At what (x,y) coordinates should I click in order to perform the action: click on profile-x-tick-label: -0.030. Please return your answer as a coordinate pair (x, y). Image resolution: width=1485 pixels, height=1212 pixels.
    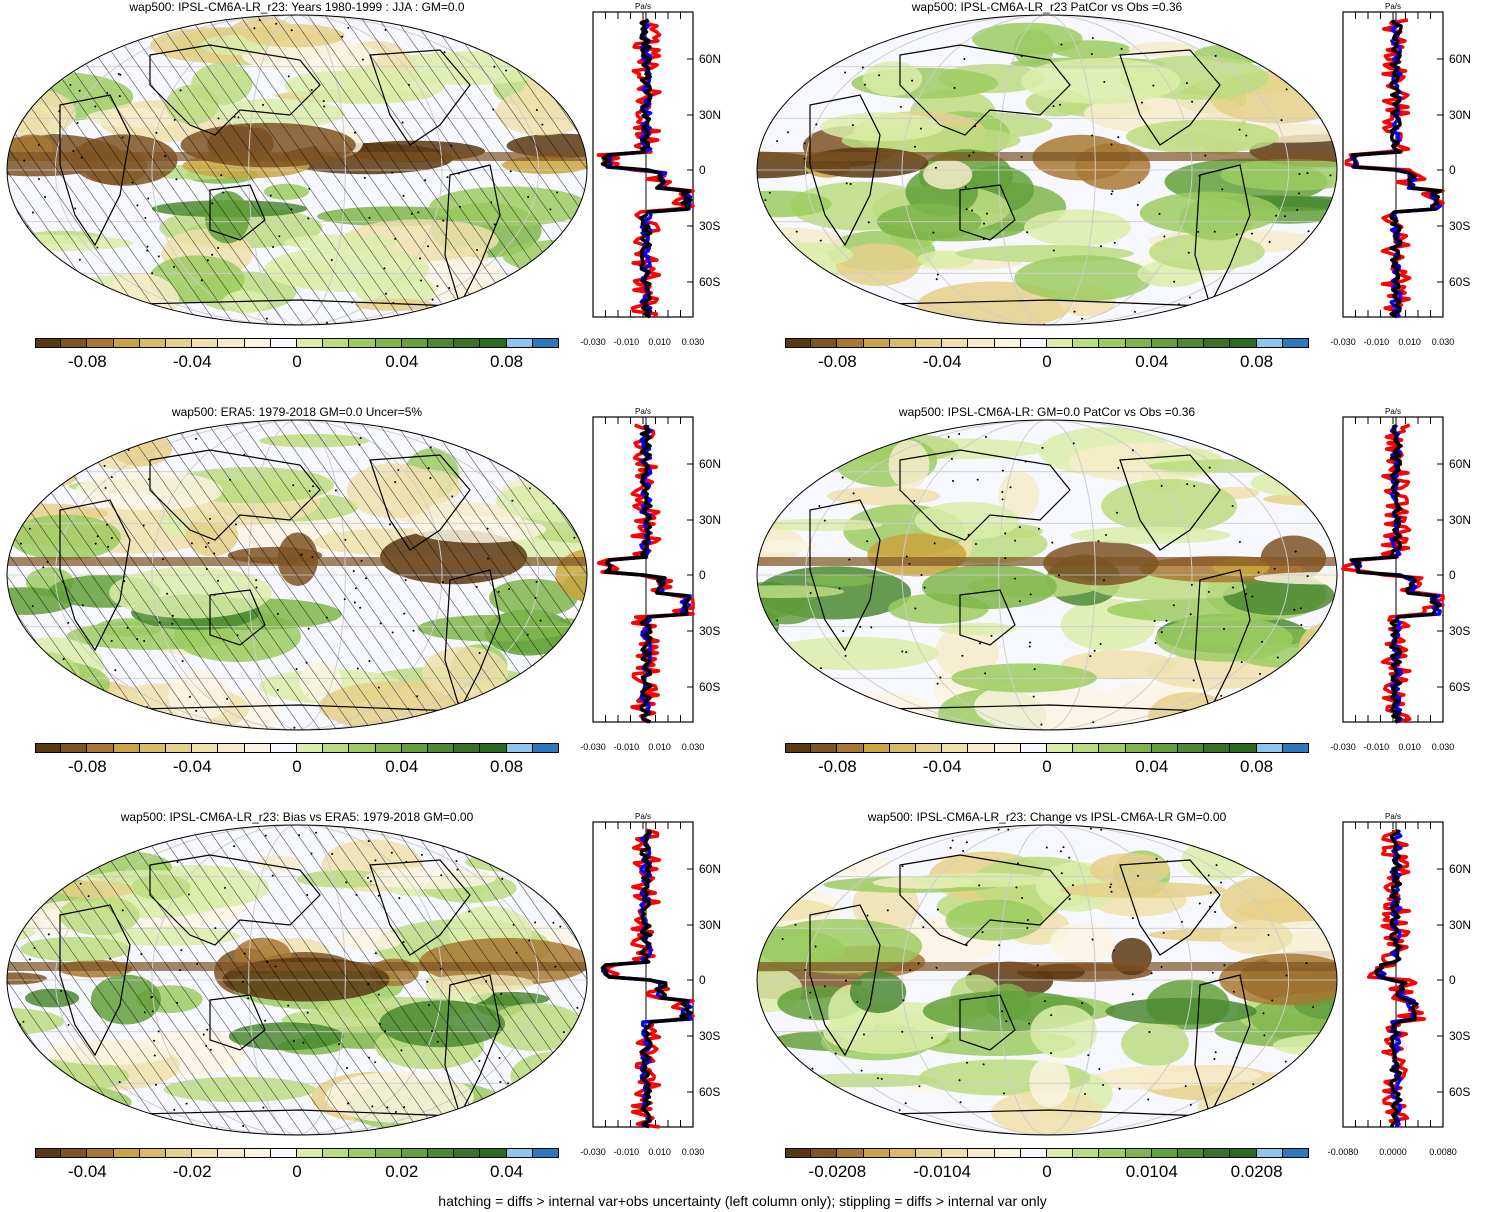
    Looking at the image, I should click on (1343, 342).